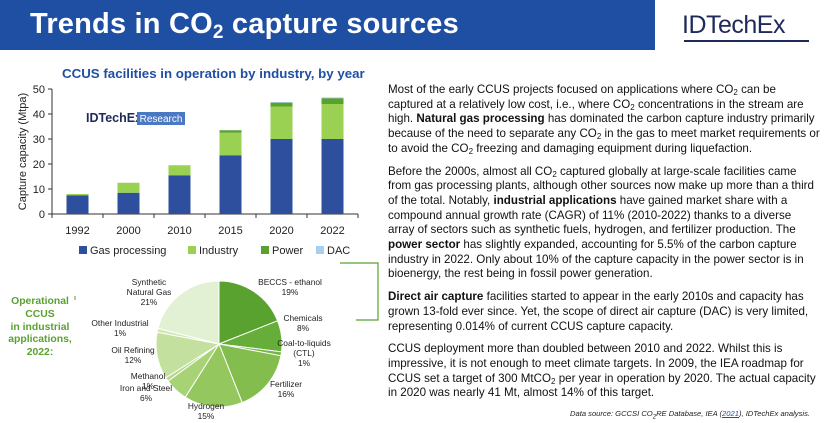 The height and width of the screenshot is (423, 828). I want to click on y-tick-label: 0, so click(42, 215).